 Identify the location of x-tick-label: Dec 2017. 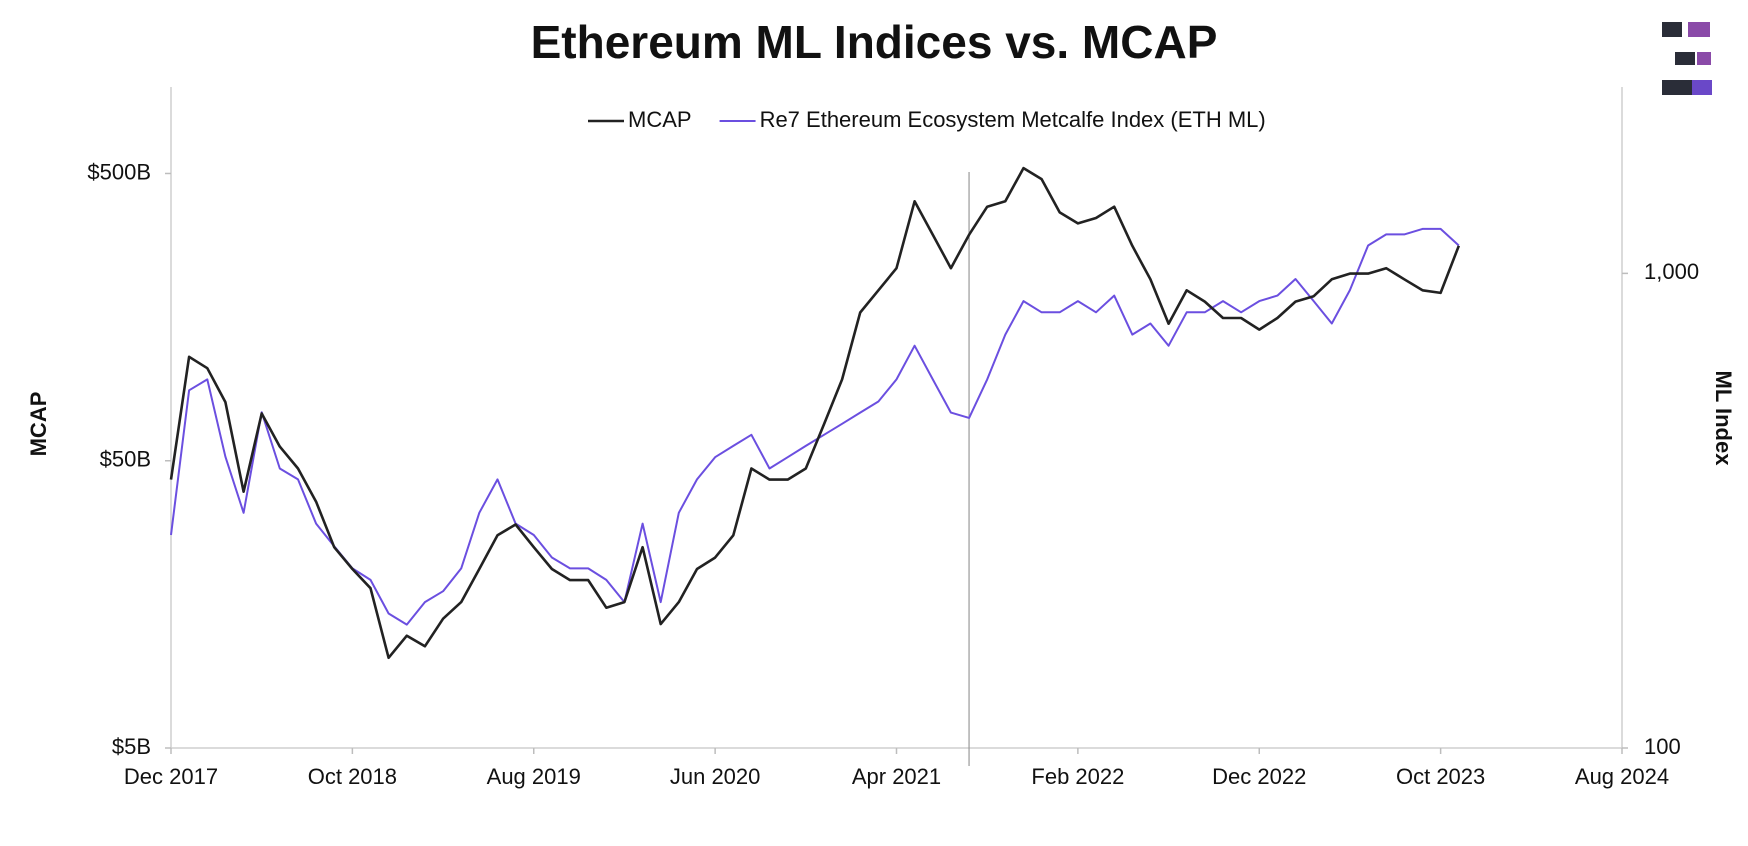
(171, 776).